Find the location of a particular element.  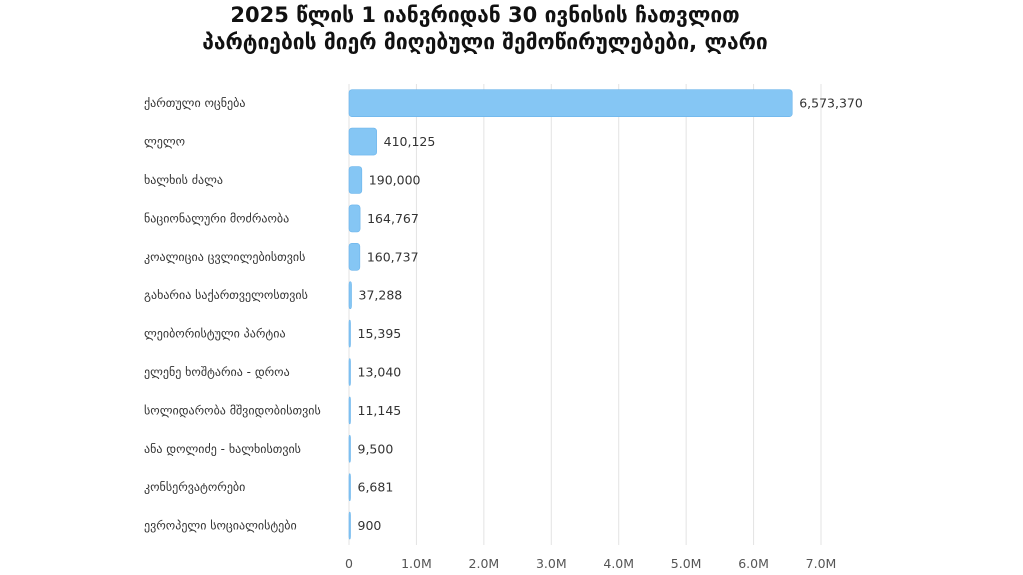

x-tick-label: 0 is located at coordinates (349, 563).